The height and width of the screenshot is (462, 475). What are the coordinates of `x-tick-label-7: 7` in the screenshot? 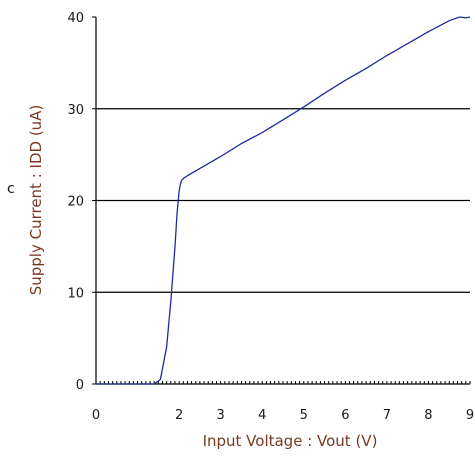 It's located at (387, 415).